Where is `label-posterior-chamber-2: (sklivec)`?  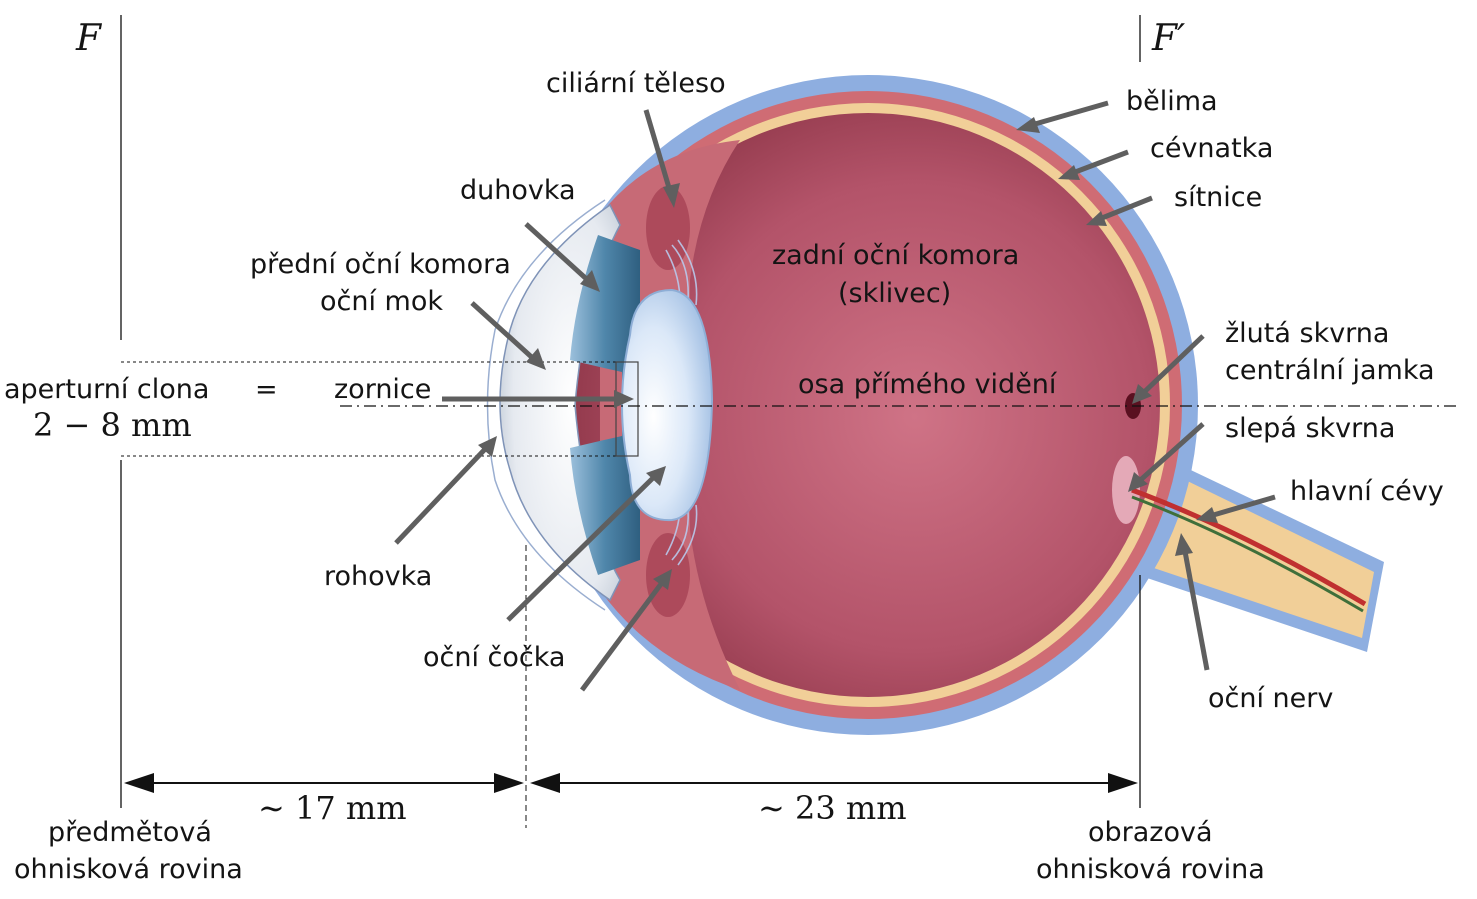
label-posterior-chamber-2: (sklivec) is located at coordinates (894, 293).